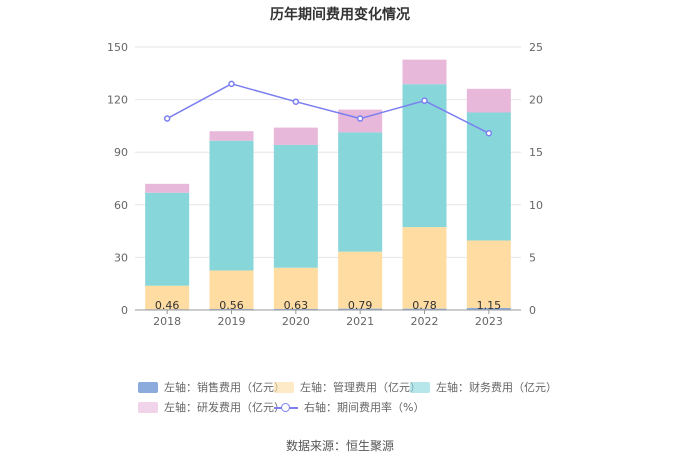  Describe the element at coordinates (496, 387) in the screenshot. I see `legend-label-finance: 左轴：财务费用（亿元）` at that location.